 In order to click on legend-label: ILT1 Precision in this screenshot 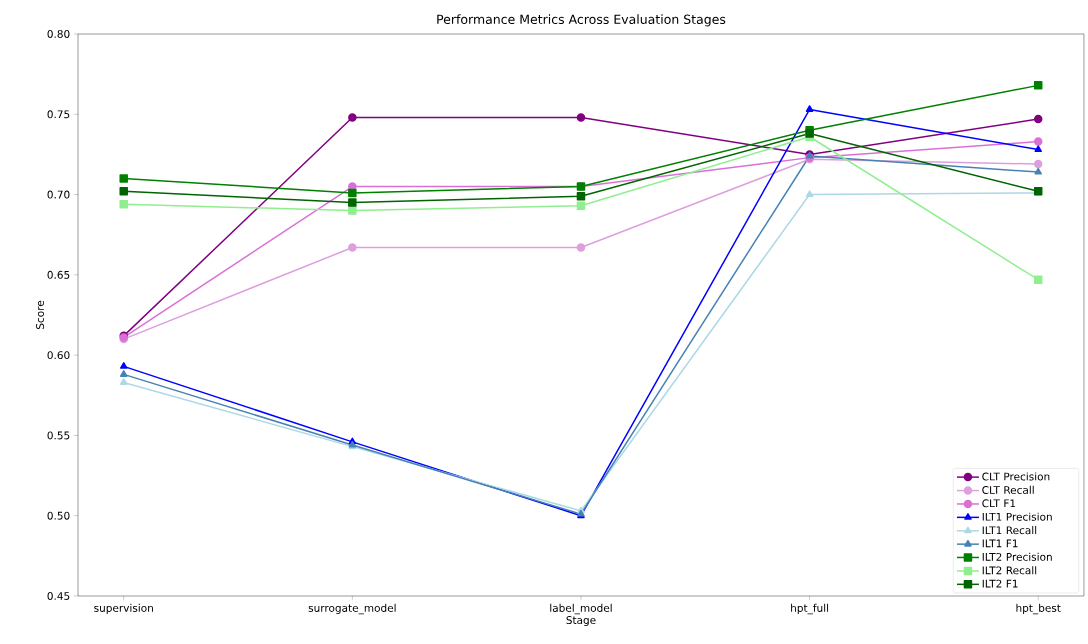, I will do `click(1017, 516)`.